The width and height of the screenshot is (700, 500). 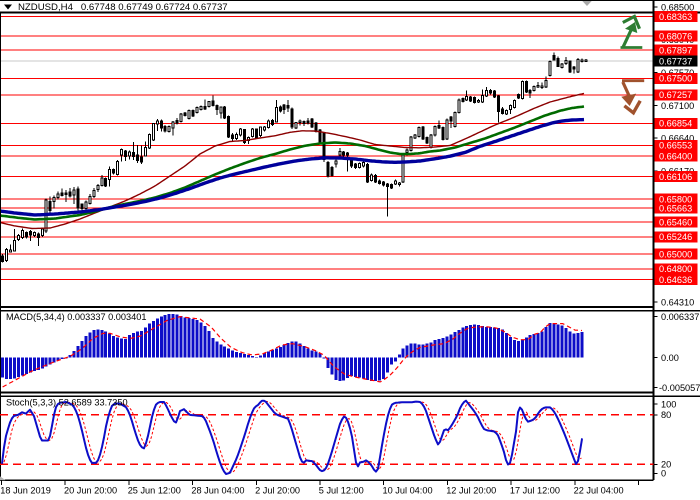 What do you see at coordinates (675, 146) in the screenshot?
I see `svg-text: 0.66553` at bounding box center [675, 146].